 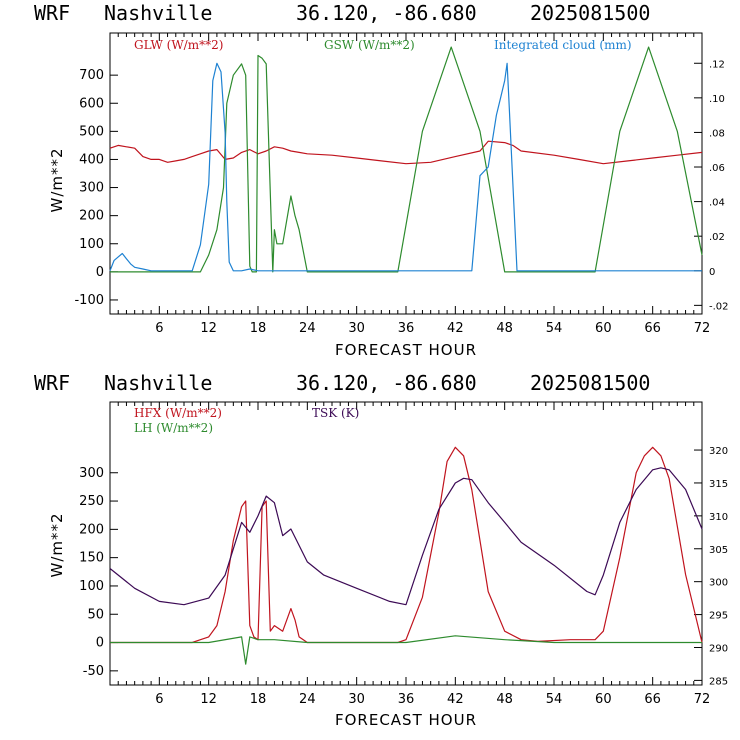 What do you see at coordinates (406, 720) in the screenshot?
I see `panel-2-x-axis-label: FORECAST HOUR` at bounding box center [406, 720].